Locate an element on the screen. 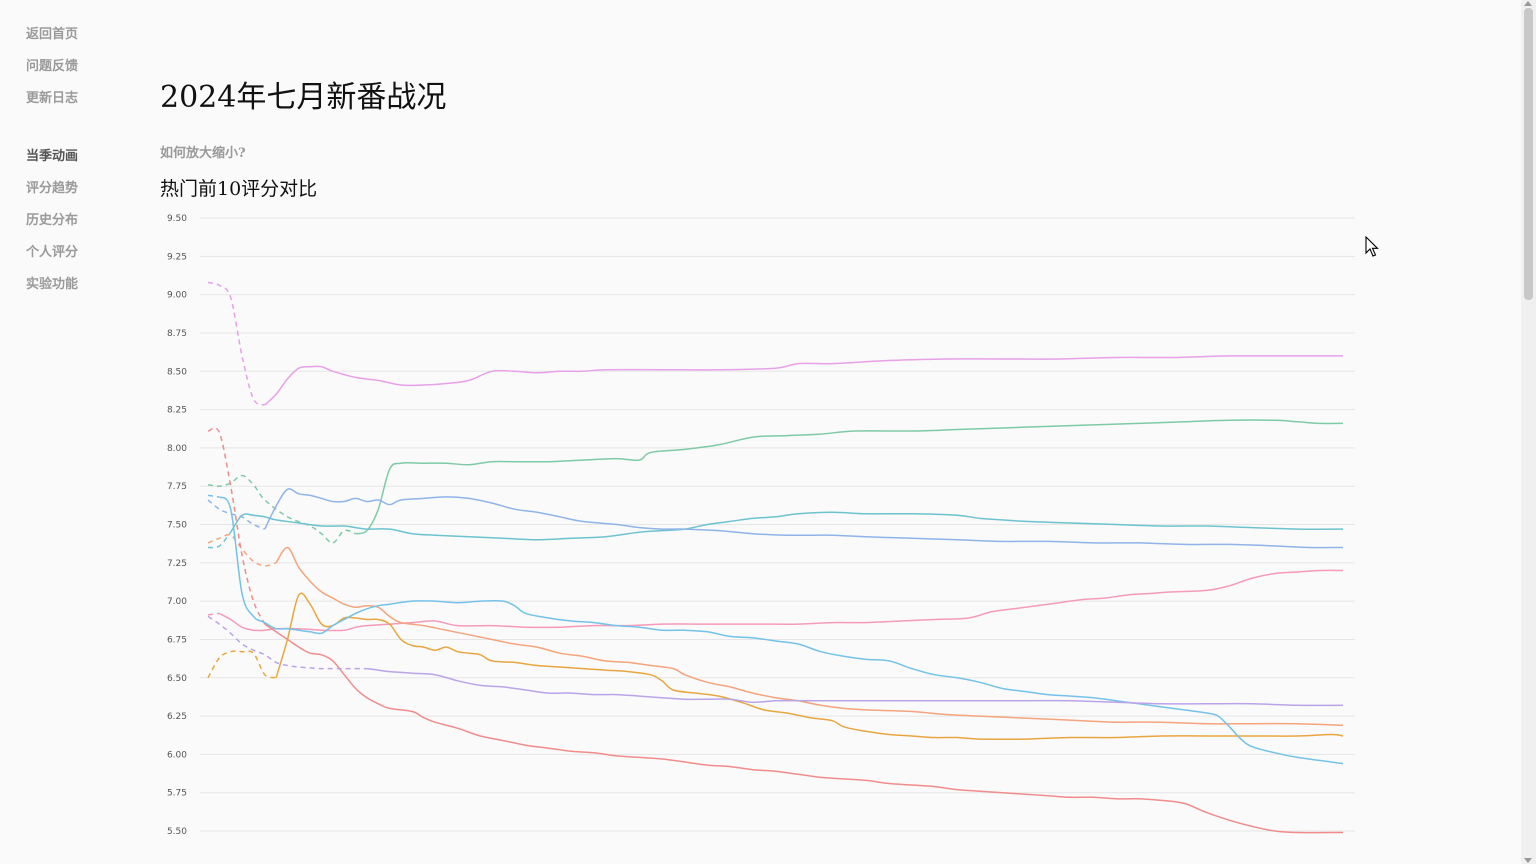 This screenshot has width=1536, height=864. scroll-thumb is located at coordinates (1528, 154).